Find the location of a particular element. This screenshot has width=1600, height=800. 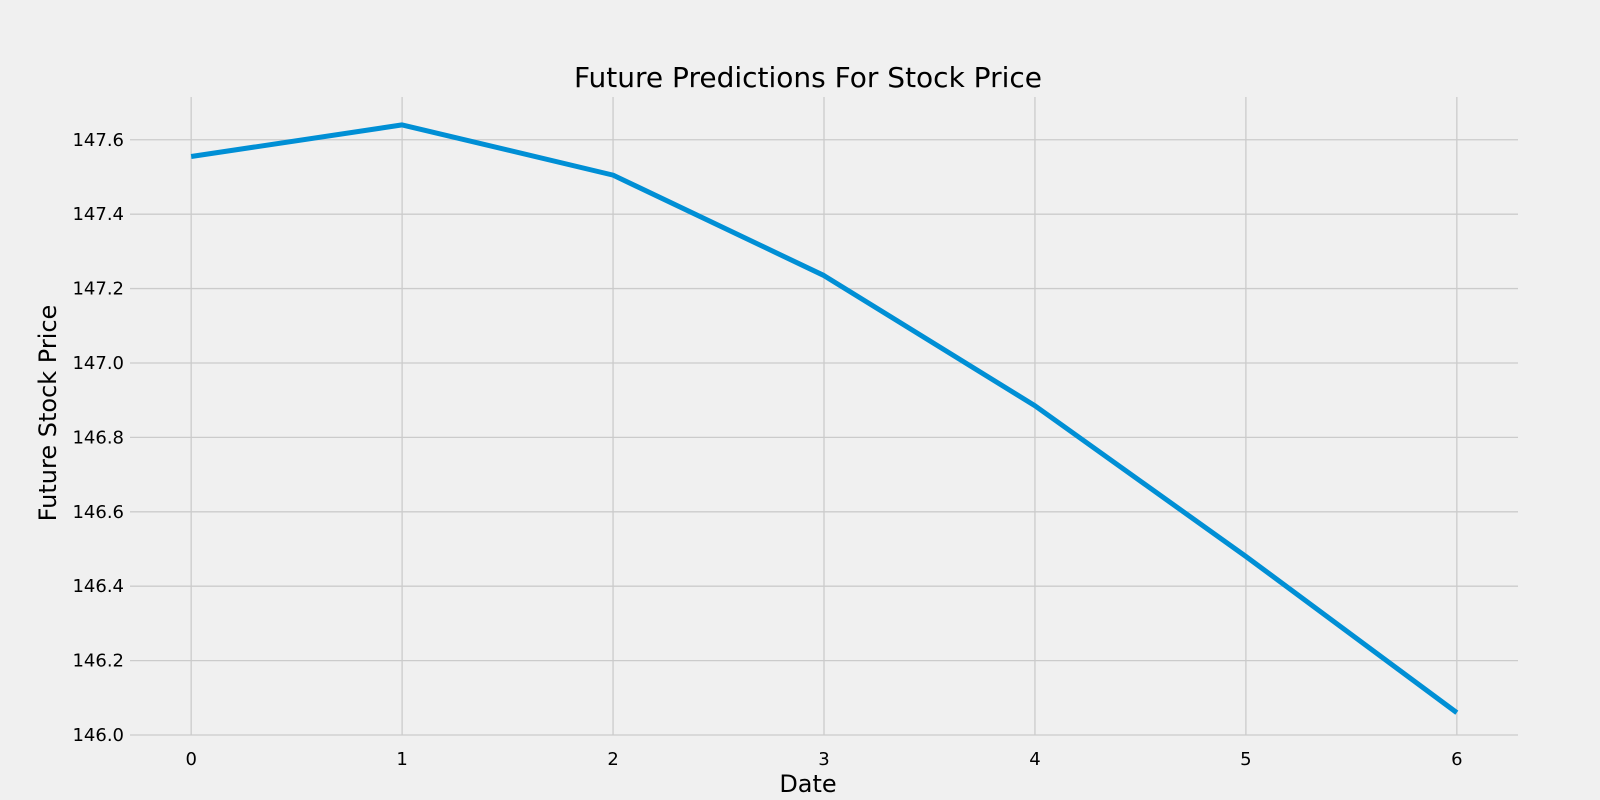

x-tick-label: 1 is located at coordinates (401, 759).